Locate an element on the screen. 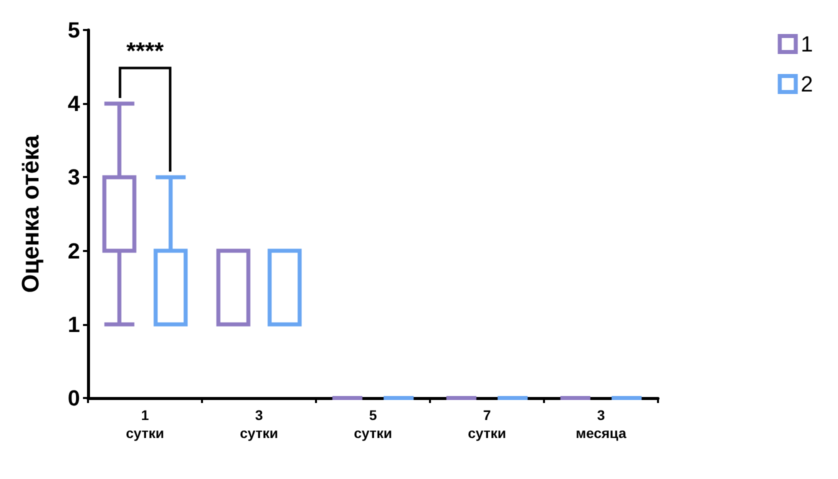  x-tick-label: 7 сутки is located at coordinates (487, 424).